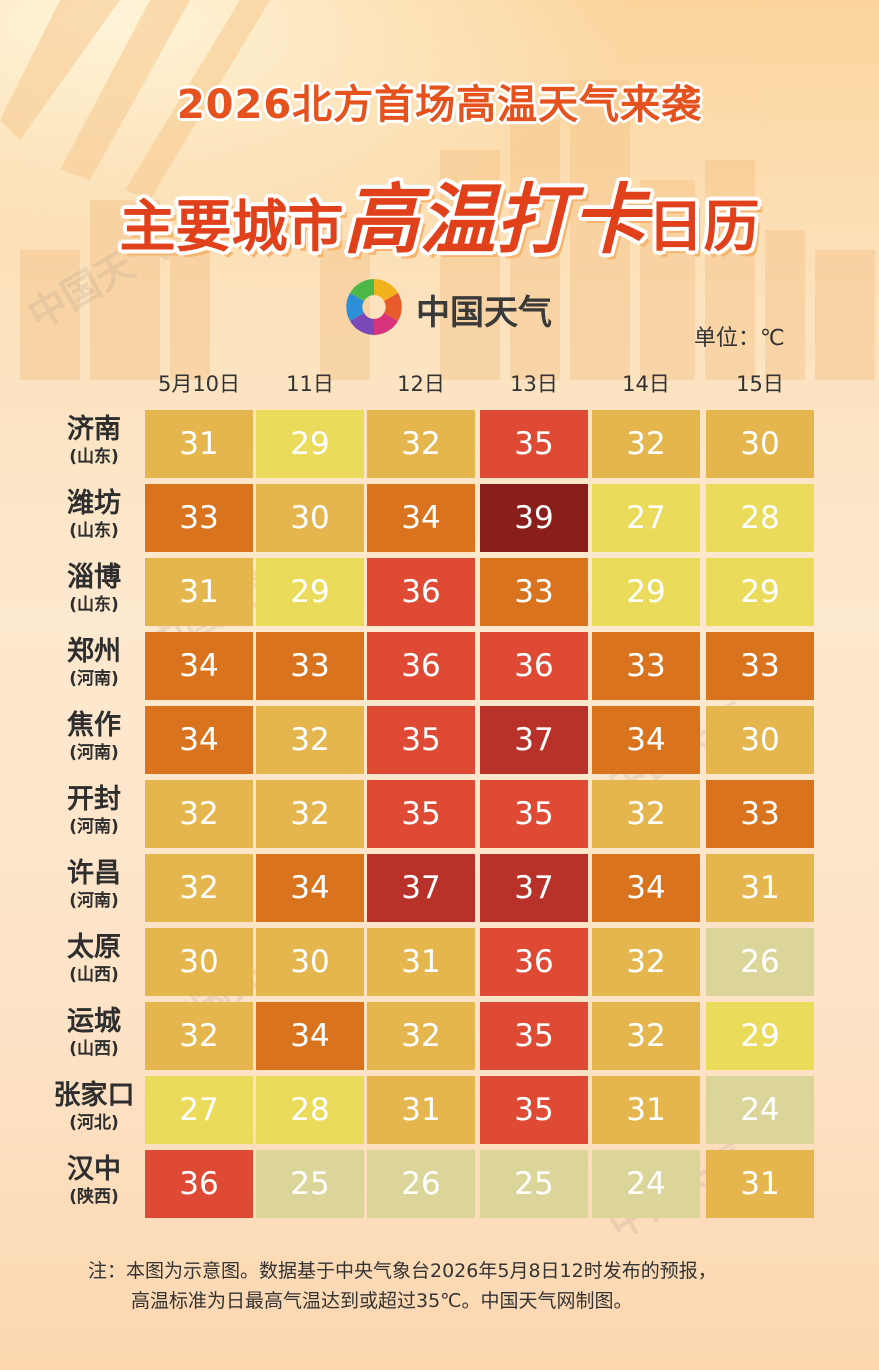 This screenshot has width=879, height=1370. What do you see at coordinates (94, 947) in the screenshot?
I see `city-name: 太原` at bounding box center [94, 947].